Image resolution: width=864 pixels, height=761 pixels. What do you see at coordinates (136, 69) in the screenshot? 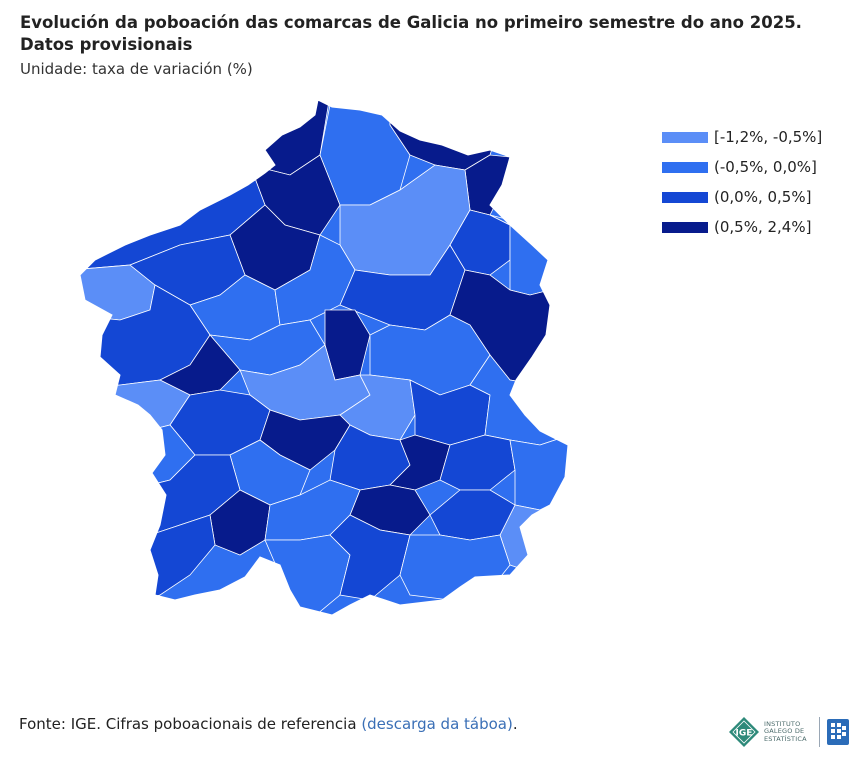
I see `map-subtitle: Unidade: taxa de variación (%)` at bounding box center [136, 69].